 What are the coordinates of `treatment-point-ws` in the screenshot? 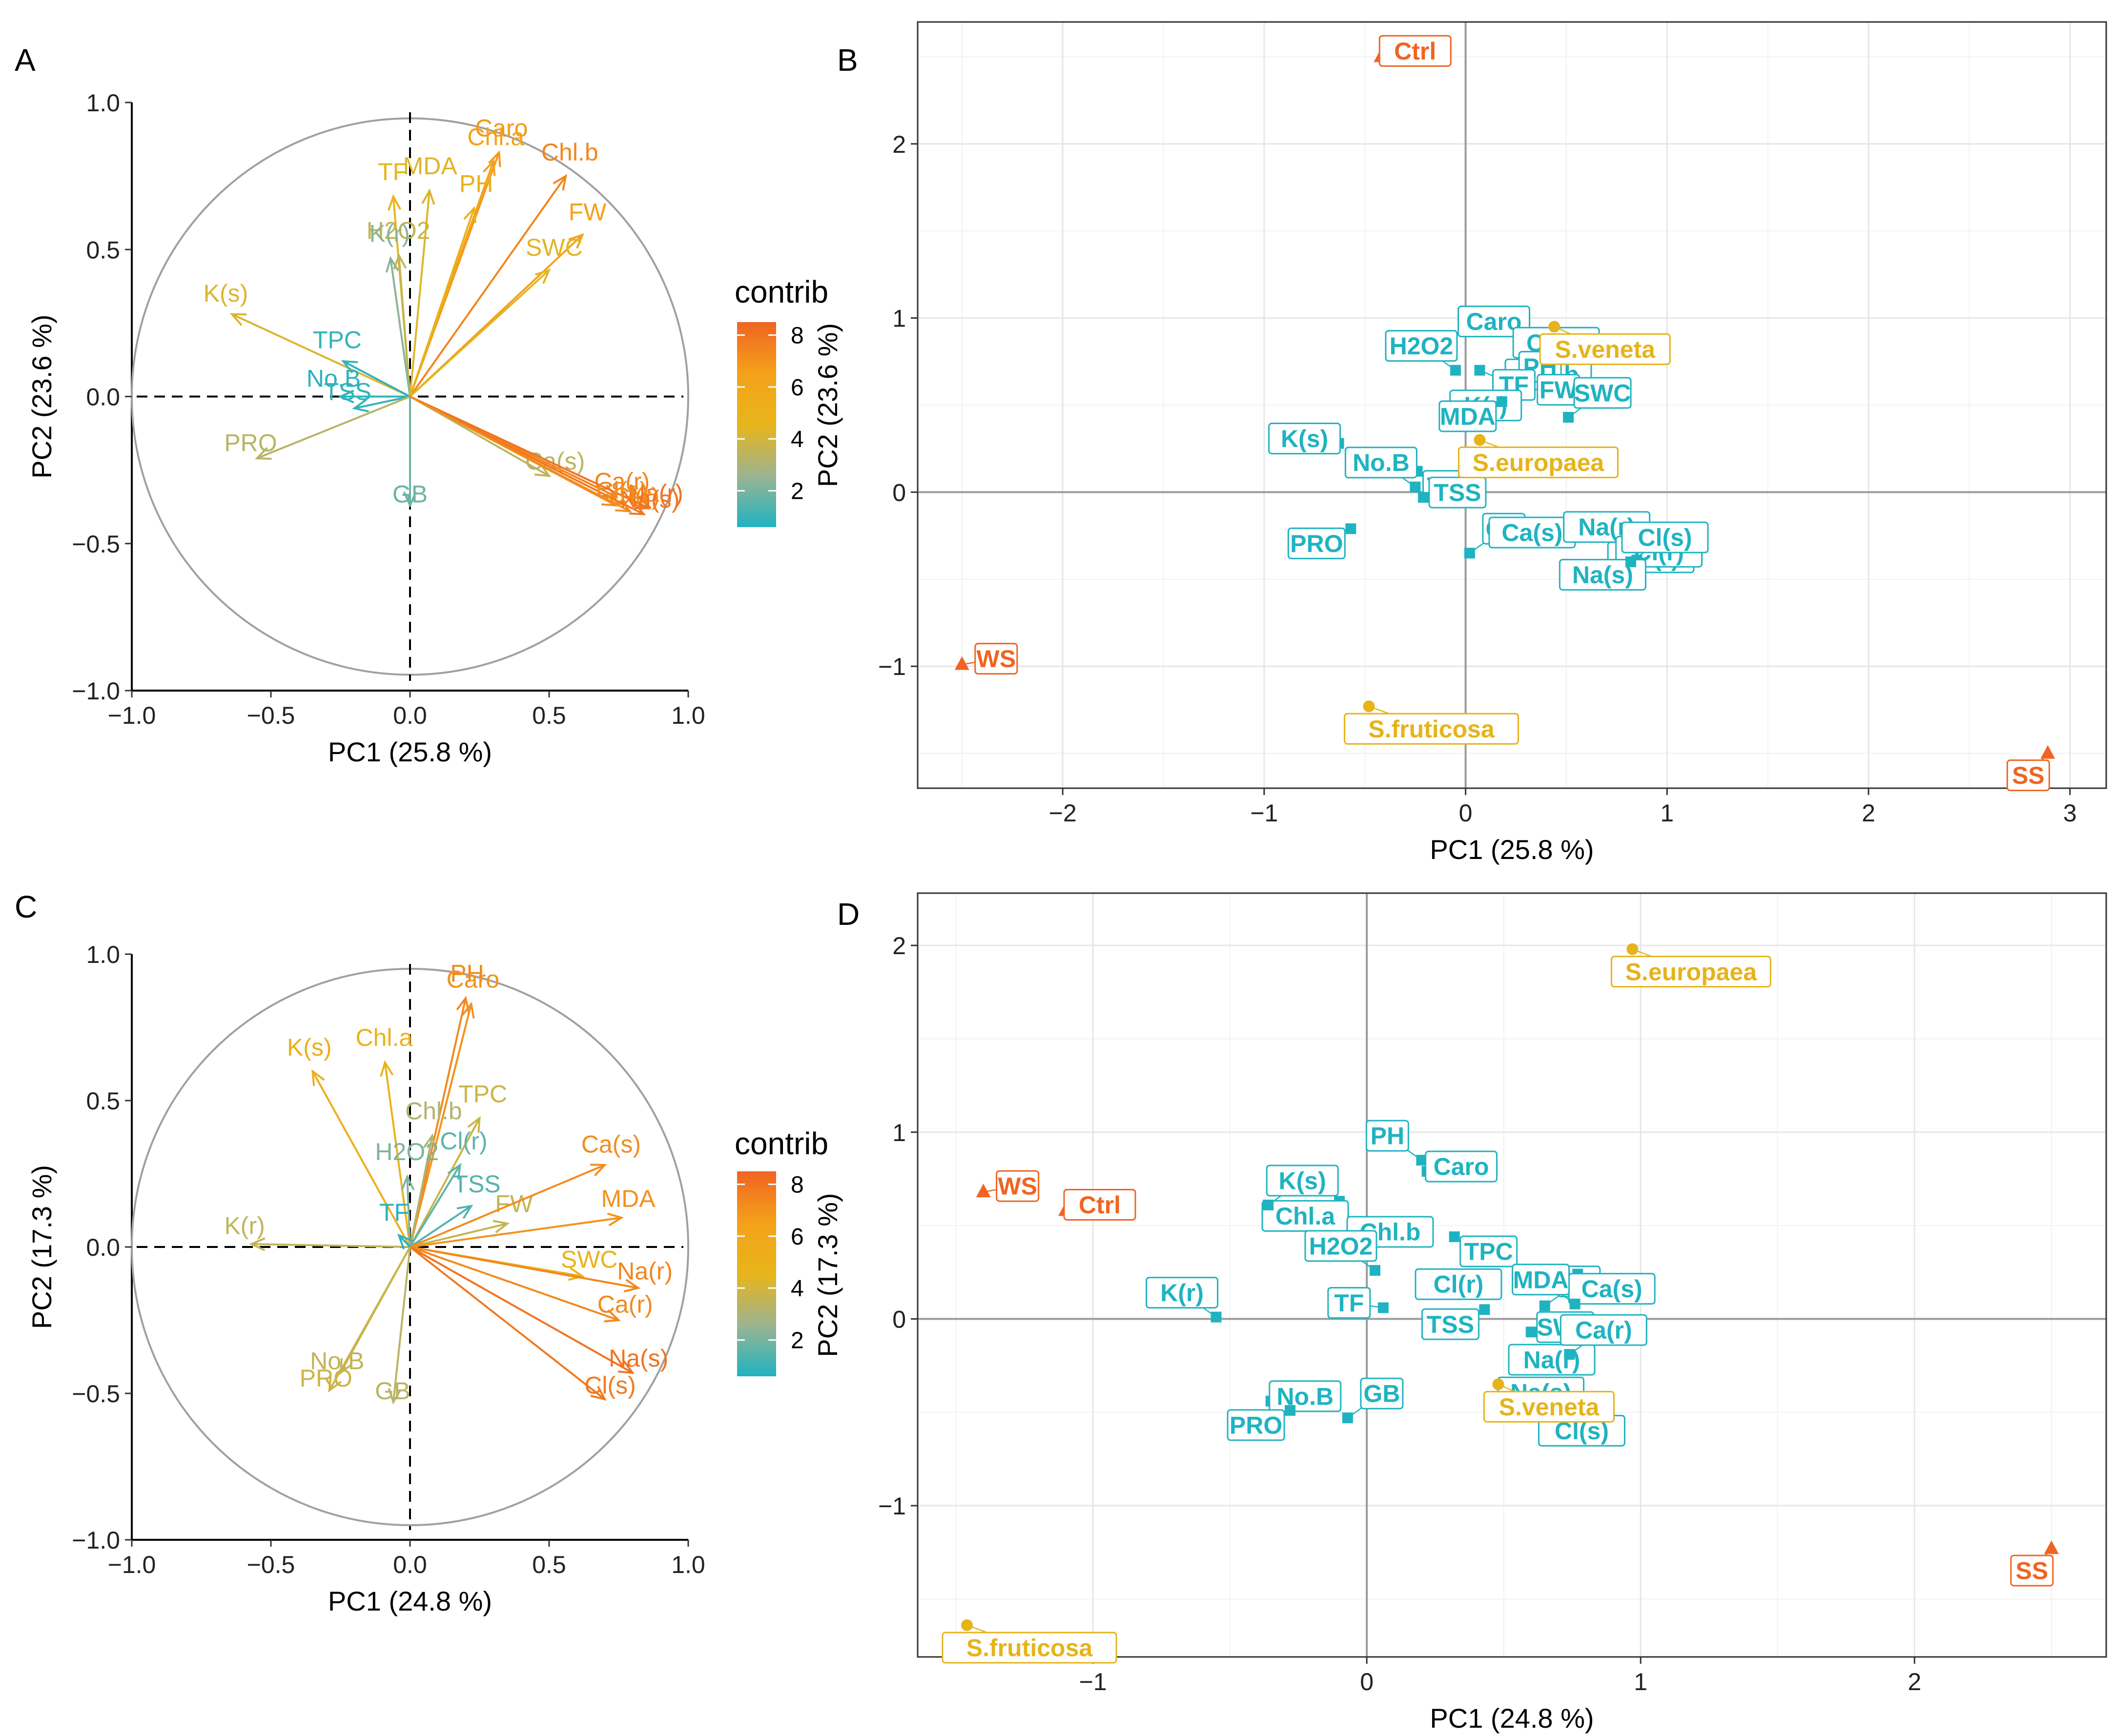 It's located at (983, 1191).